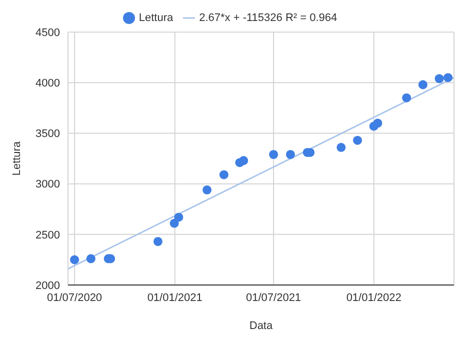 The image size is (474, 347). What do you see at coordinates (16, 158) in the screenshot?
I see `y-axis-title: Lettura` at bounding box center [16, 158].